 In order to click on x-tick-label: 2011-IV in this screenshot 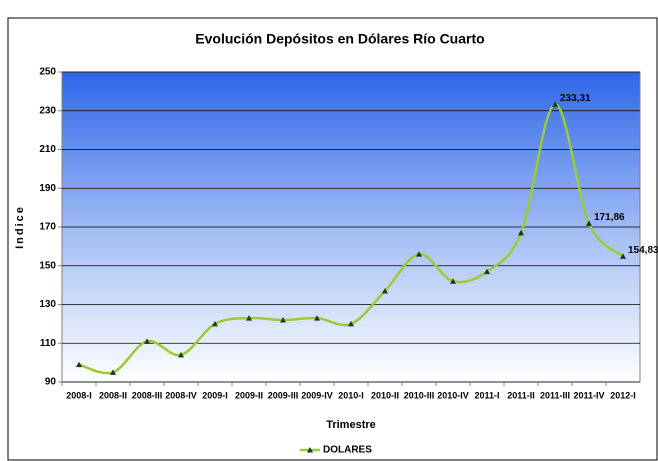, I will do `click(588, 395)`.